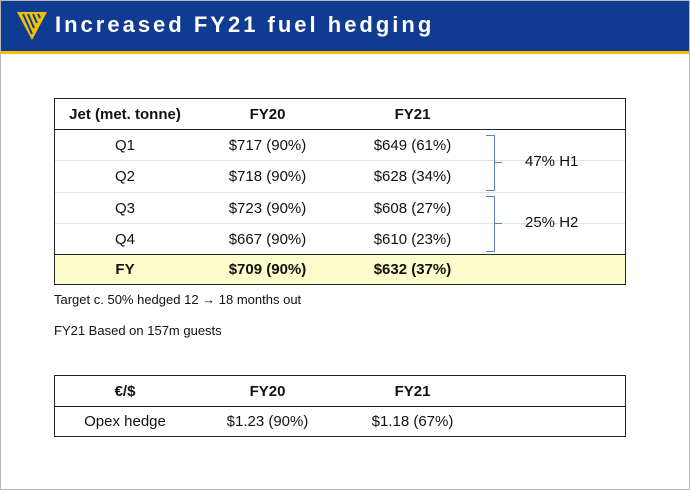 This screenshot has width=690, height=490. I want to click on table-cell: $608 (27%), so click(412, 208).